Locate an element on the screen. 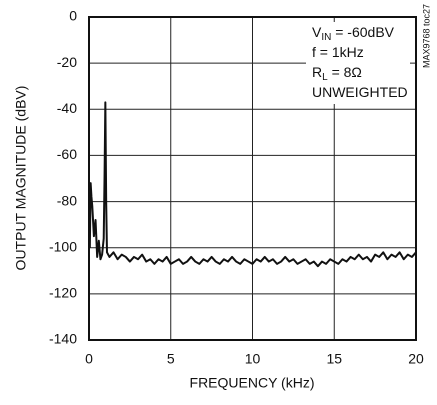 The image size is (437, 405). x-tick-label: 10 is located at coordinates (253, 359).